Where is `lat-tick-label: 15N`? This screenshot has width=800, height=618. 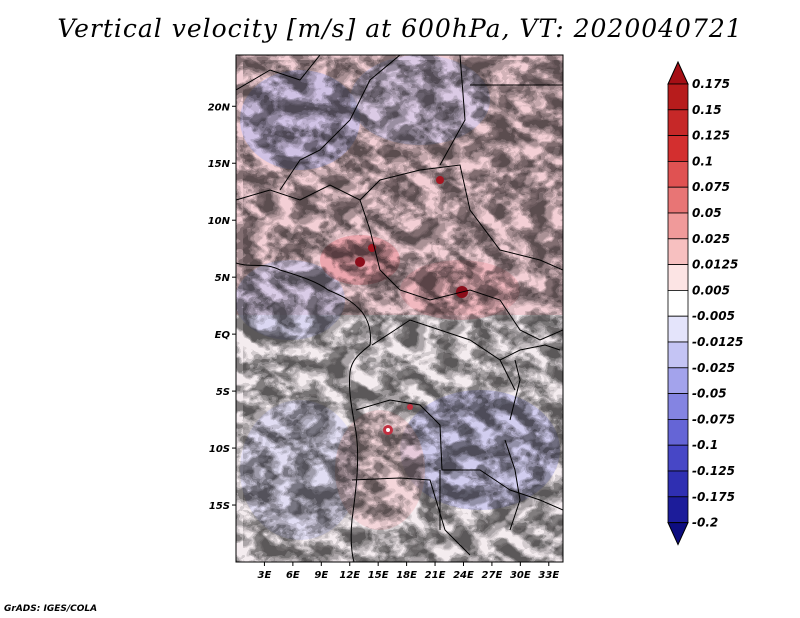 lat-tick-label: 15N is located at coordinates (219, 164).